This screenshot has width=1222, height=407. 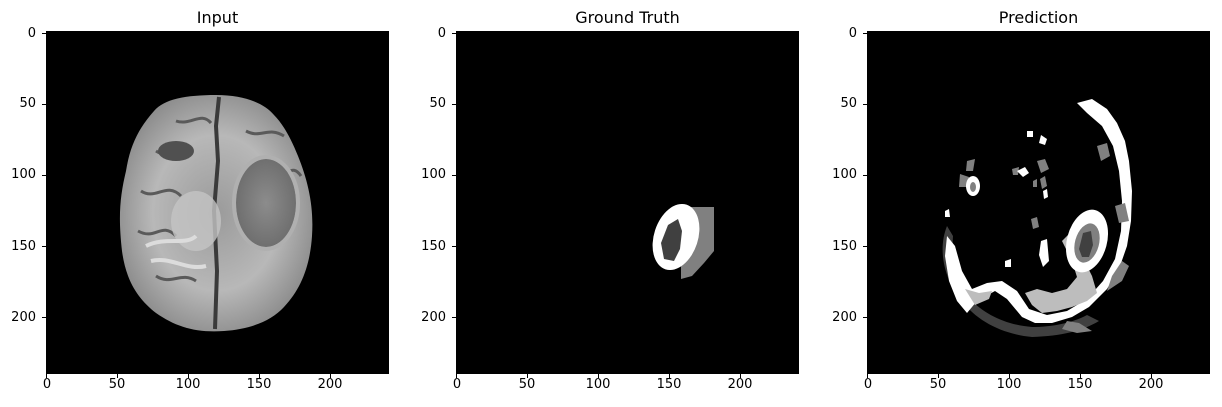 What do you see at coordinates (627, 17) in the screenshot?
I see `panel-title-ground-truth: Ground Truth` at bounding box center [627, 17].